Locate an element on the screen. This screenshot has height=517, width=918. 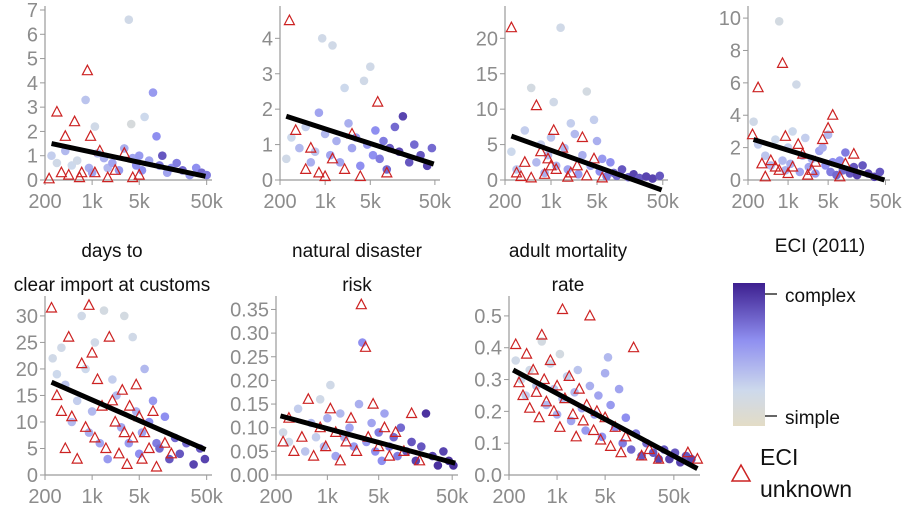
scatter-panel-3: 0 5 10 15 20 200 1k 5k 50k is located at coordinates (578, 109).